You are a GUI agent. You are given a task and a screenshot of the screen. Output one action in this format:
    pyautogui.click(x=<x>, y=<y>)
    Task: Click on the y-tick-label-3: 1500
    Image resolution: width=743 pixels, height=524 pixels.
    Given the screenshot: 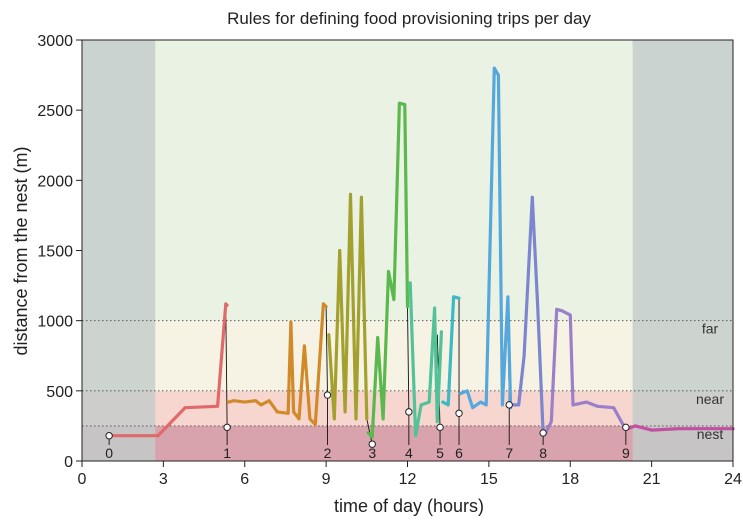 What is the action you would take?
    pyautogui.click(x=55, y=252)
    